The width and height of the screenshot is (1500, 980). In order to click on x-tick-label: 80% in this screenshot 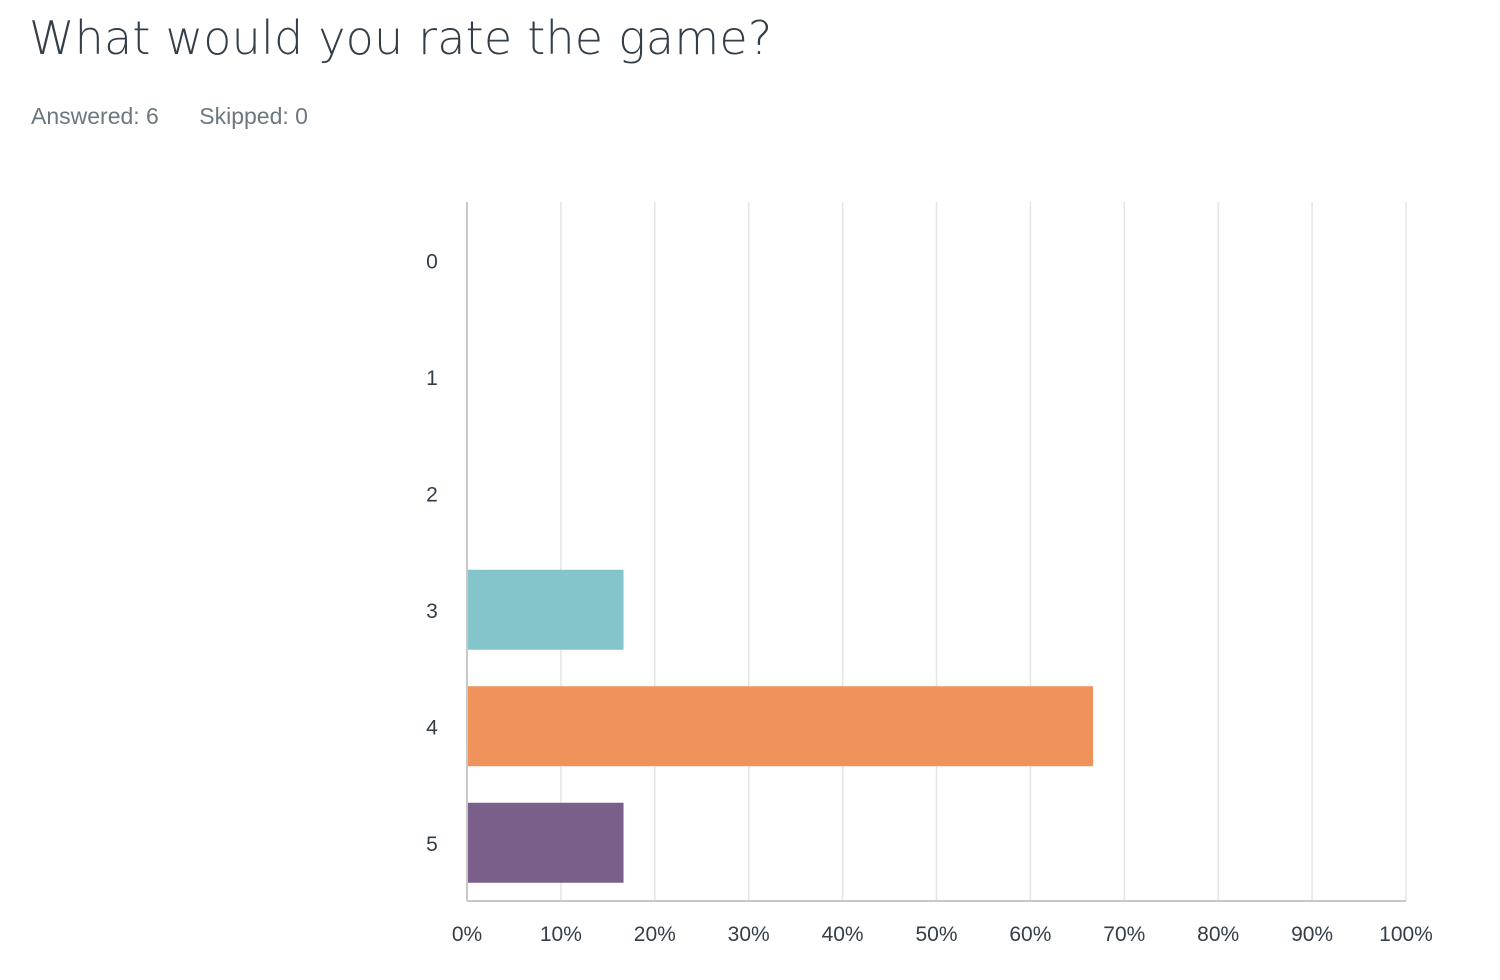, I will do `click(1218, 934)`.